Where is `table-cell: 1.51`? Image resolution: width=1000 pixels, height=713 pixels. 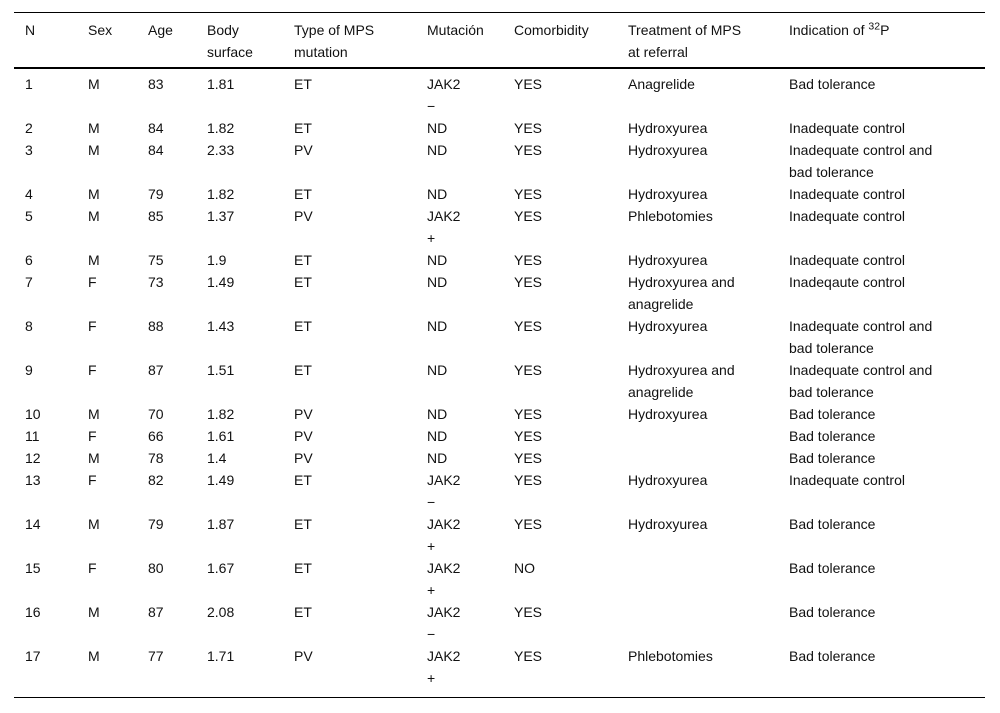
table-cell: 1.51 is located at coordinates (221, 370).